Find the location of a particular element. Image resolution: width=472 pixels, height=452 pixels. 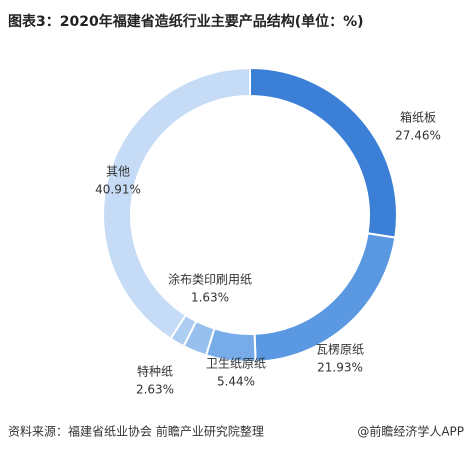

donut-segment is located at coordinates (323, 152).